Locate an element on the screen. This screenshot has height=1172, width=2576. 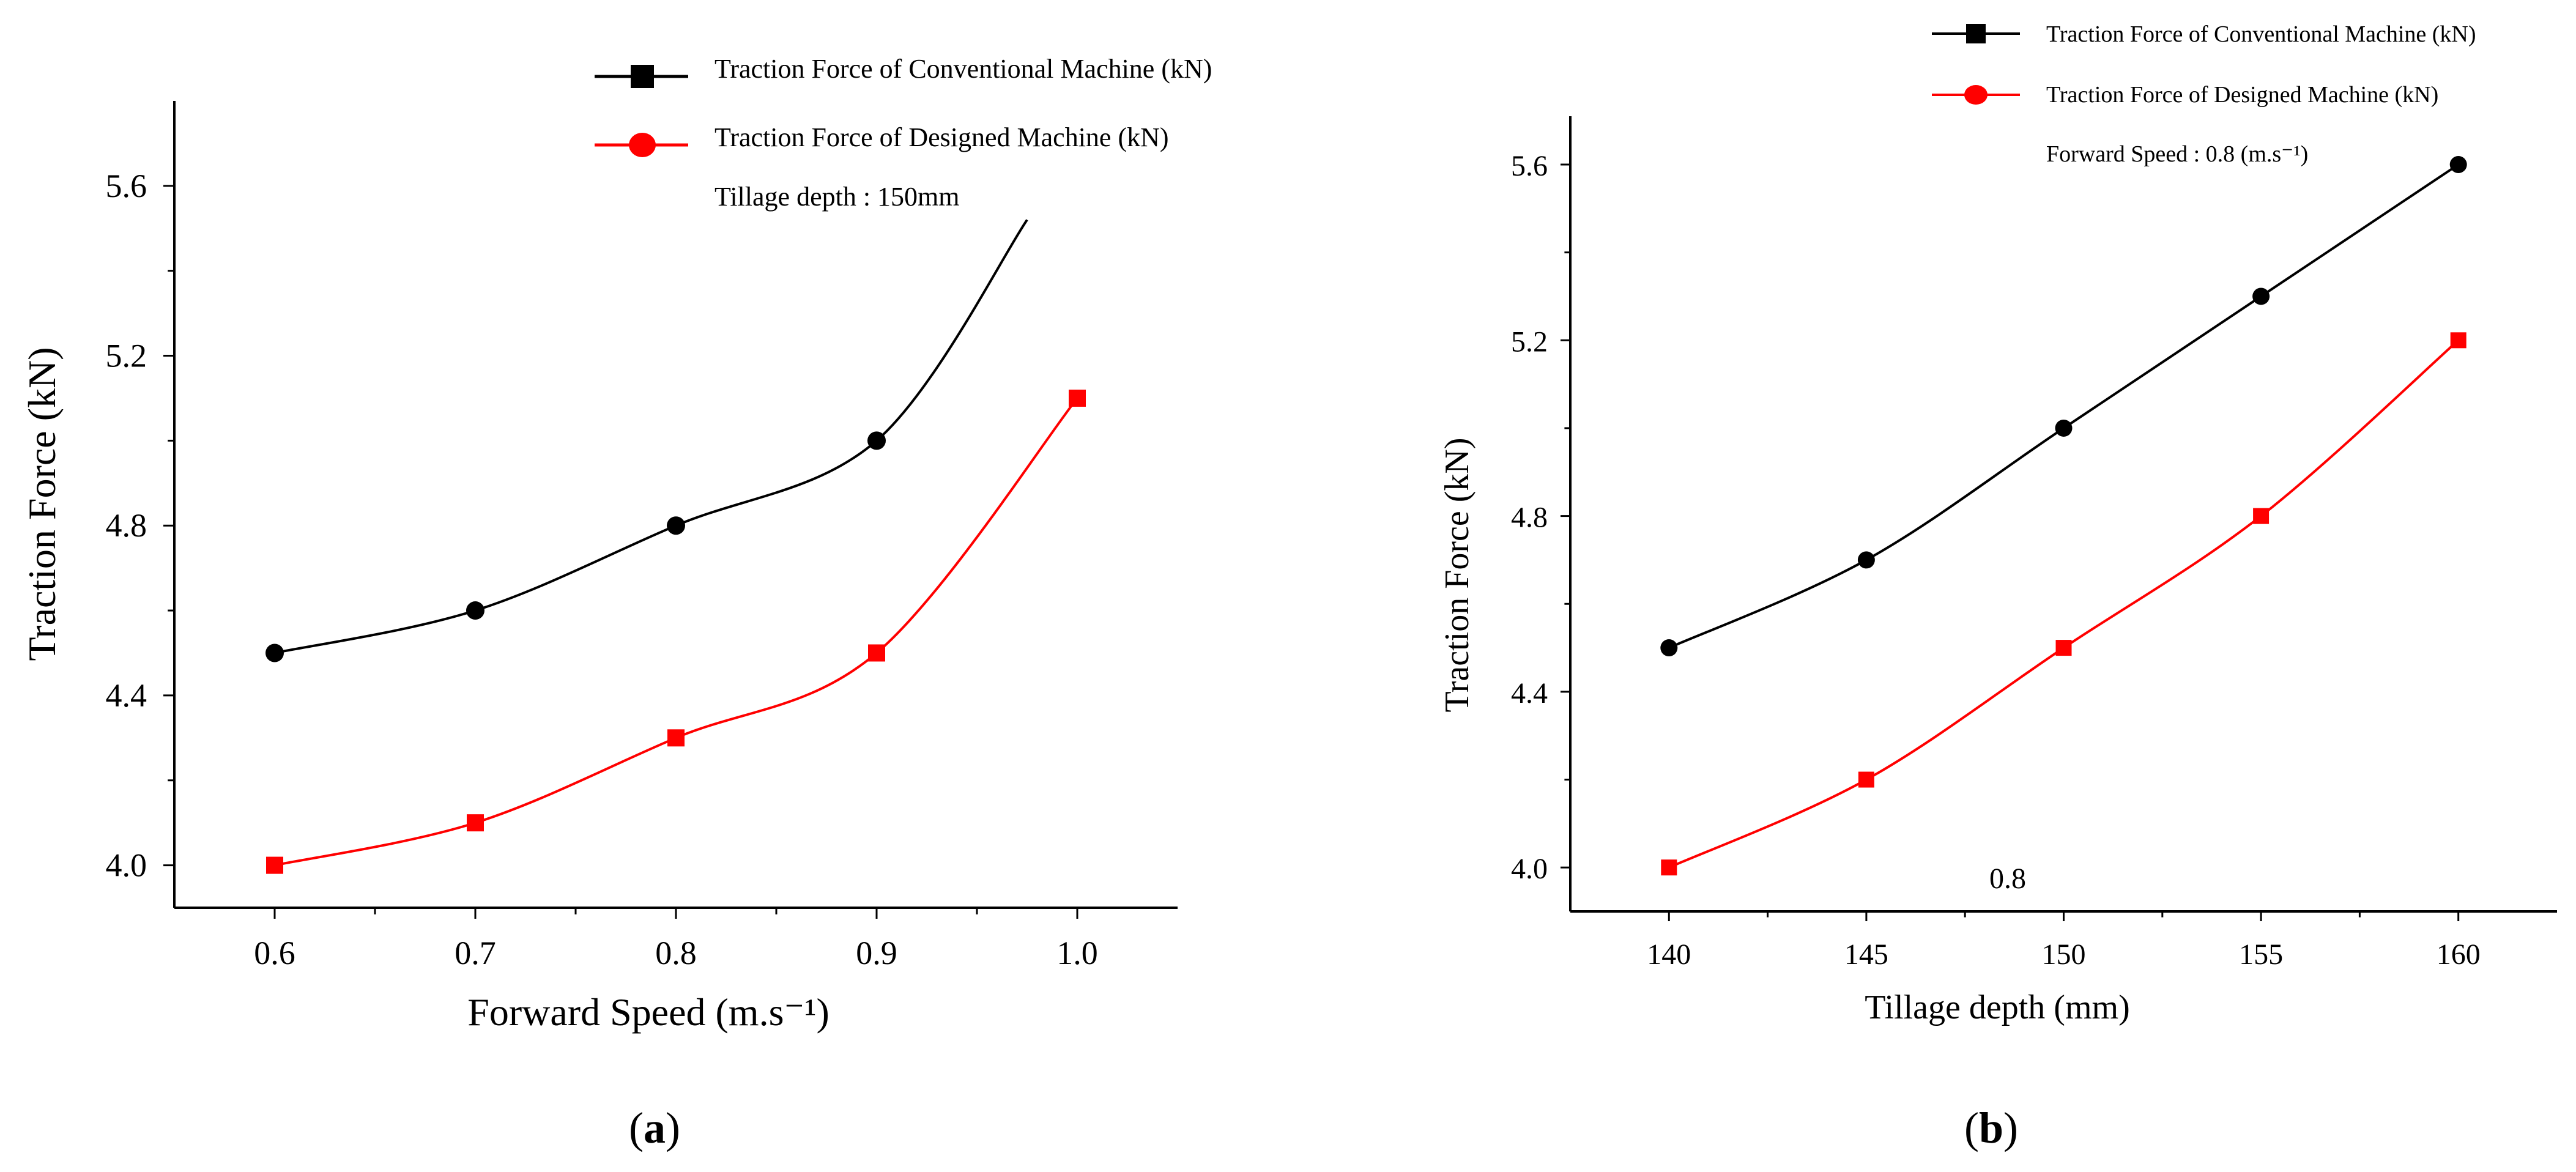
panel-label-b-letter: b is located at coordinates (1991, 1127).